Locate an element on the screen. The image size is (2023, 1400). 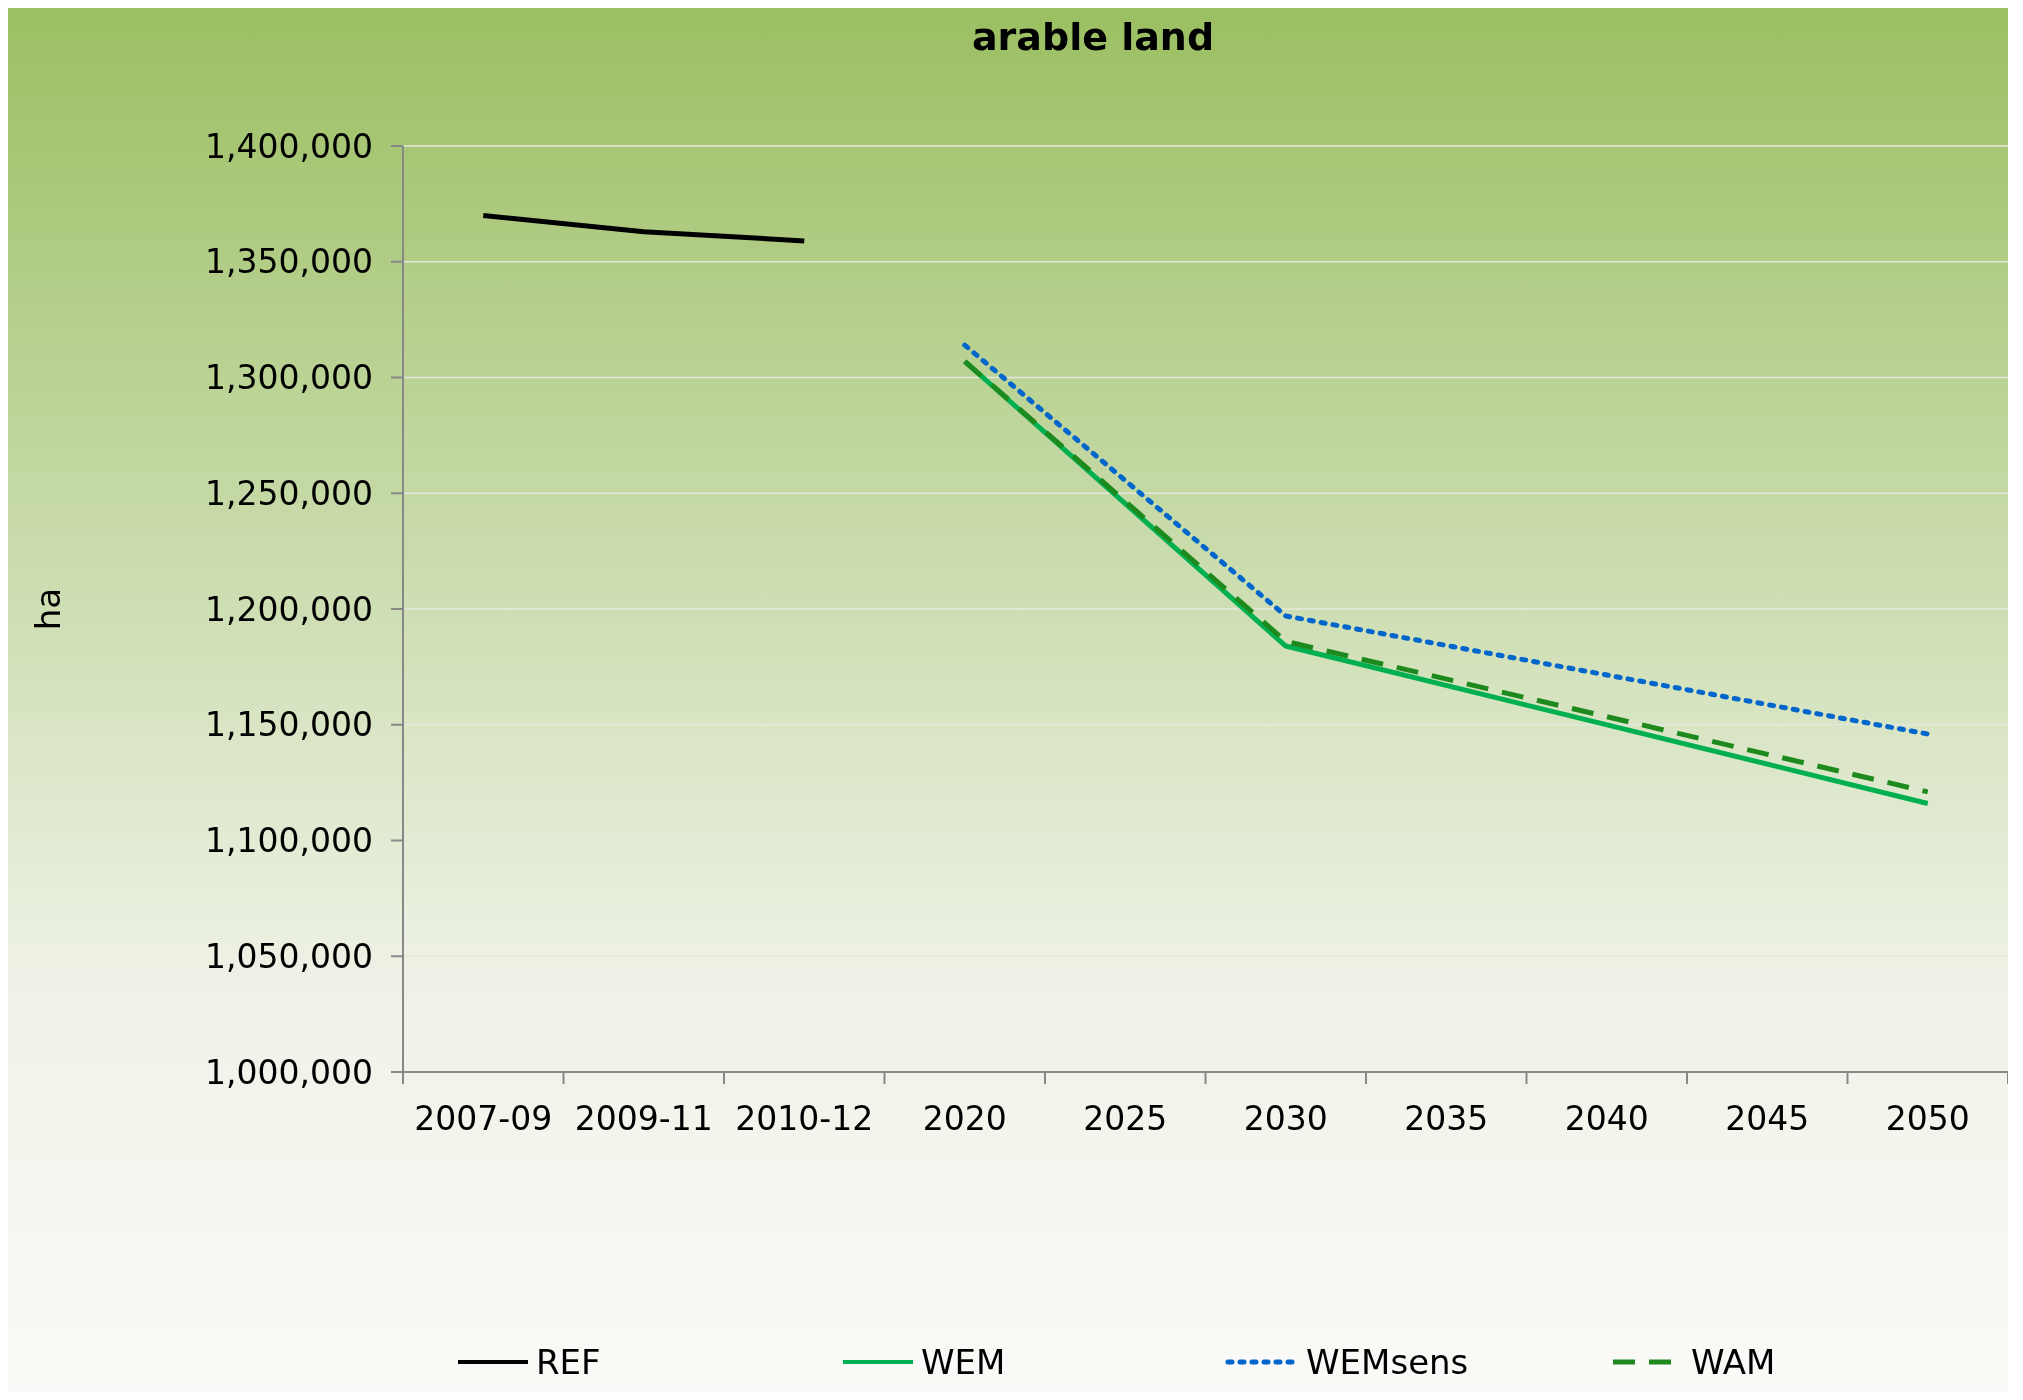
y-tick-label: 1,000,000 is located at coordinates (289, 1072).